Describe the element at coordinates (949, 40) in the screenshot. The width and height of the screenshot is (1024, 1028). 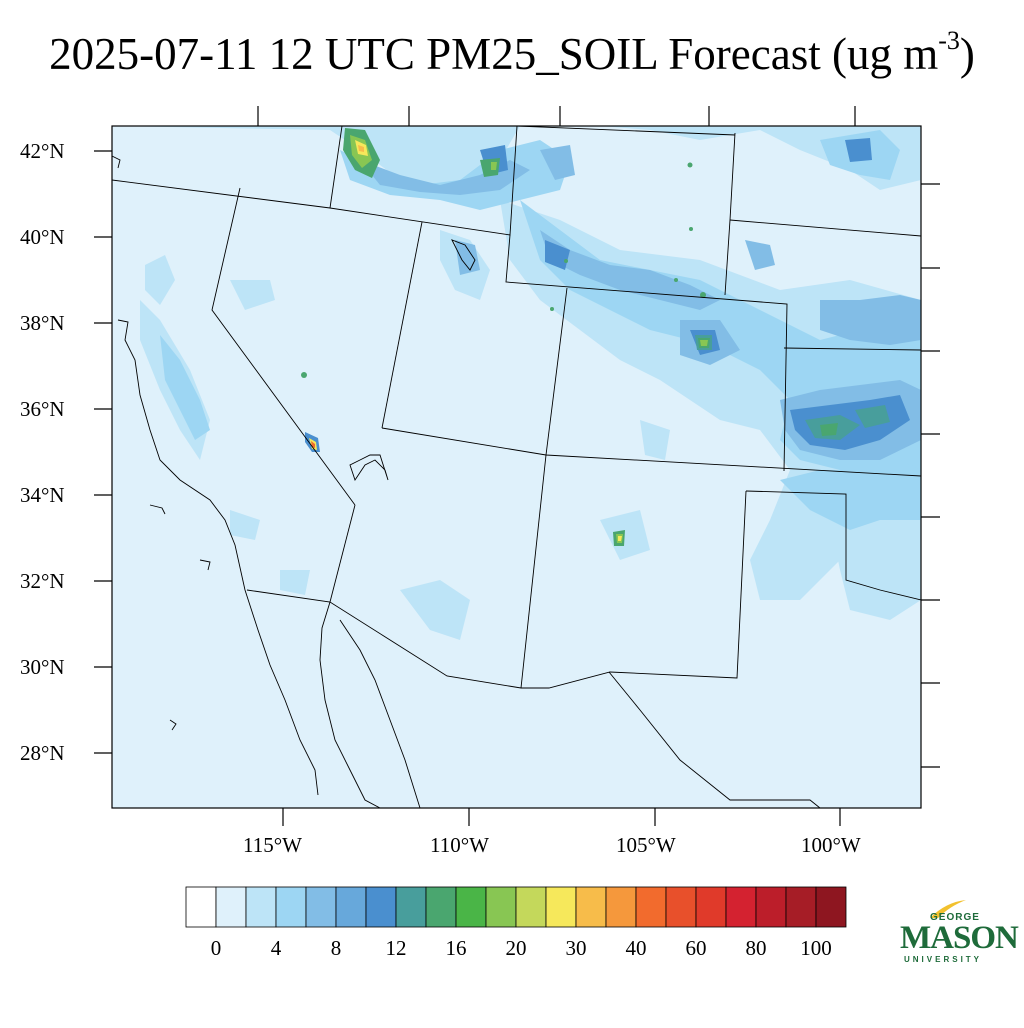
I see `title-superscript: -3` at that location.